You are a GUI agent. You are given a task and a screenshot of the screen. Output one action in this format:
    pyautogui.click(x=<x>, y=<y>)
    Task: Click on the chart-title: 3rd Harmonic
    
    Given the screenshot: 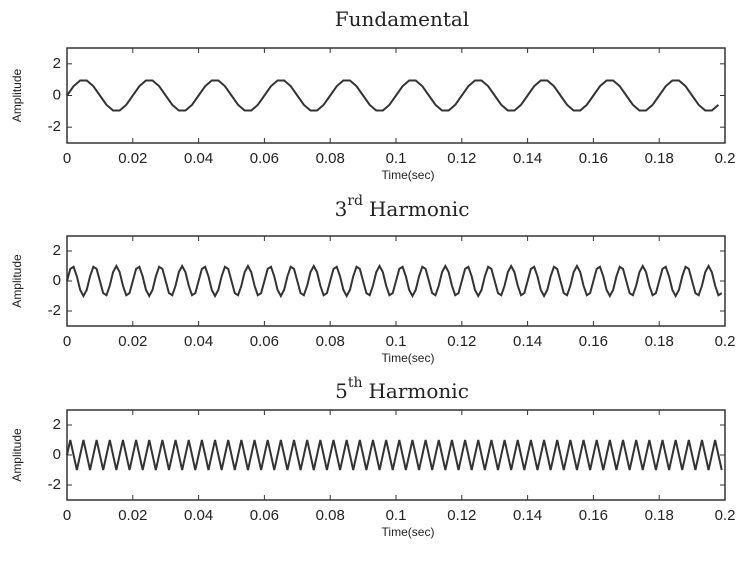 What is the action you would take?
    pyautogui.click(x=402, y=207)
    